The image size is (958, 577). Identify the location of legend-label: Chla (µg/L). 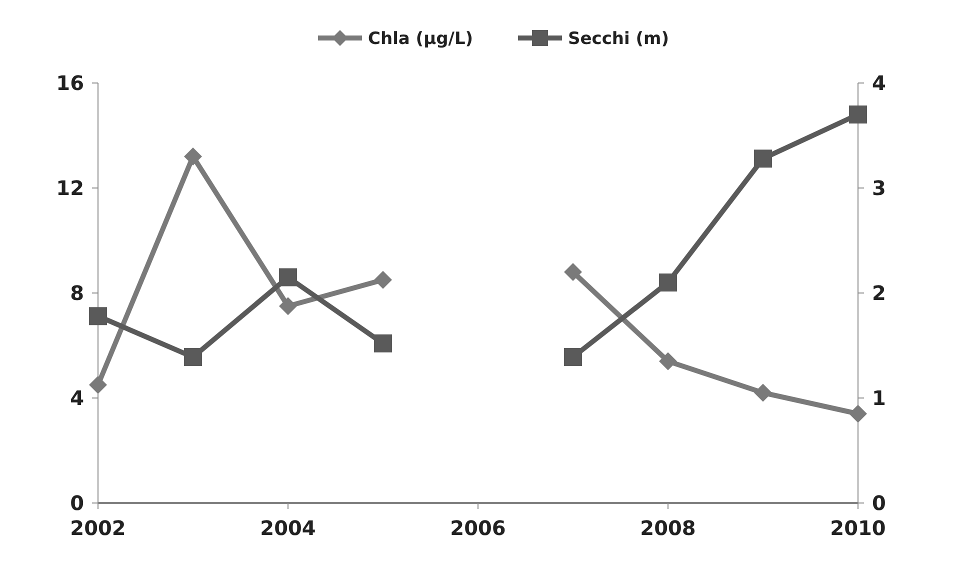
(421, 38).